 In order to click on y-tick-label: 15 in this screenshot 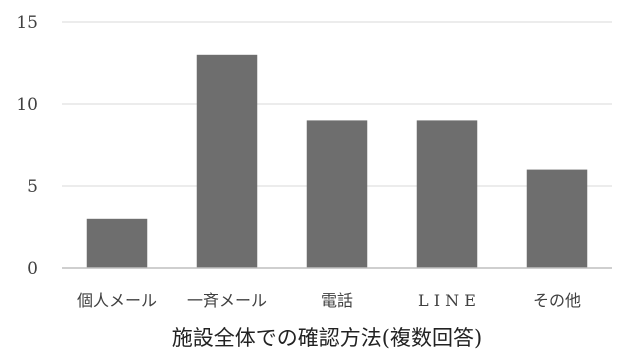, I will do `click(27, 23)`.